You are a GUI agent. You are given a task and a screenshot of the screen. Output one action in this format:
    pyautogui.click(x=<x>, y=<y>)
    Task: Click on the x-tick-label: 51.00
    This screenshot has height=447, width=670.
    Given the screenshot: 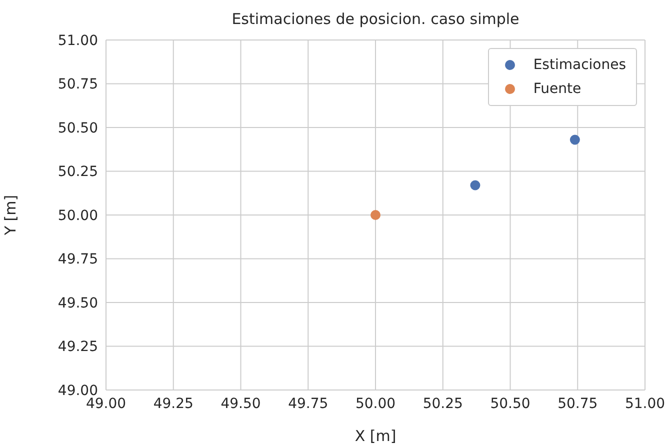 What is the action you would take?
    pyautogui.click(x=645, y=404)
    